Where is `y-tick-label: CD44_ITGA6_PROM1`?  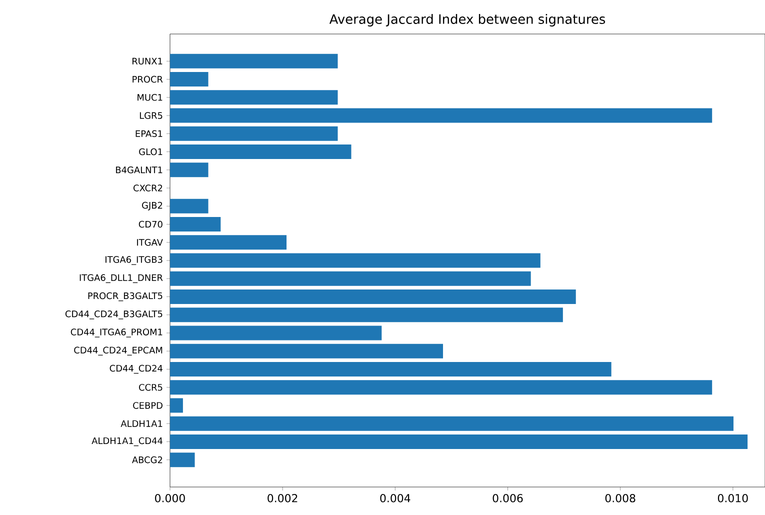 y-tick-label: CD44_ITGA6_PROM1 is located at coordinates (116, 333).